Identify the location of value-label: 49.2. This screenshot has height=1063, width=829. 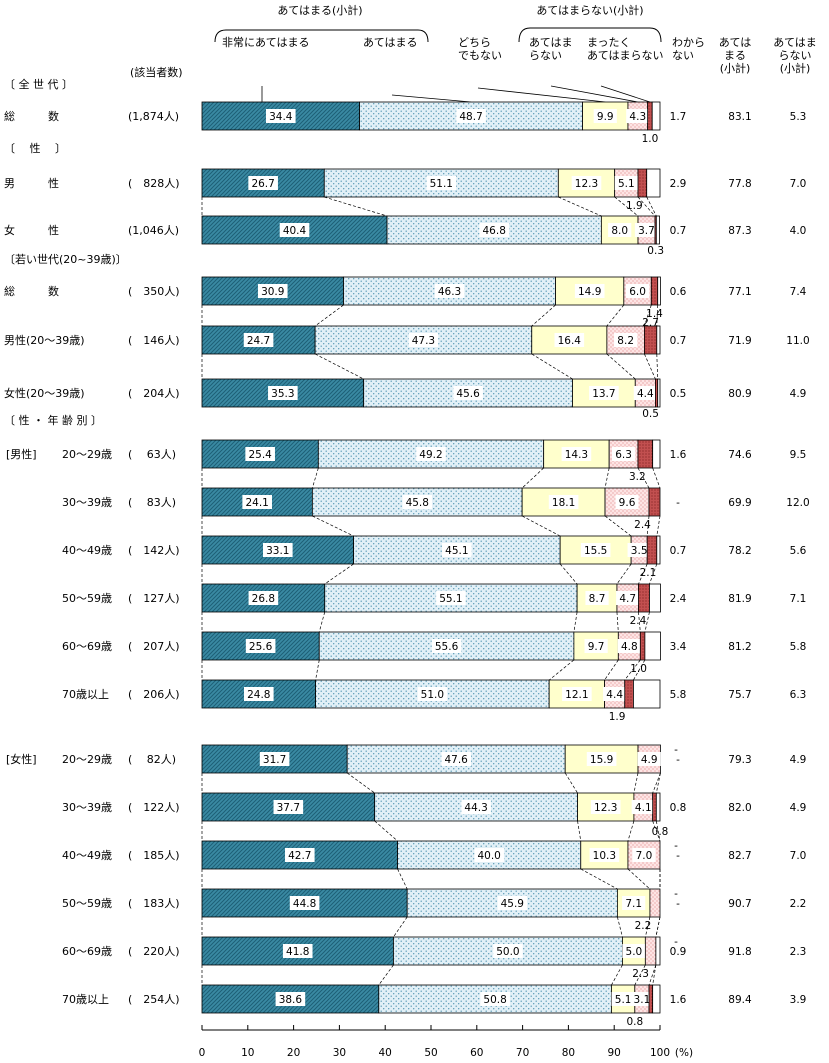
(430, 455).